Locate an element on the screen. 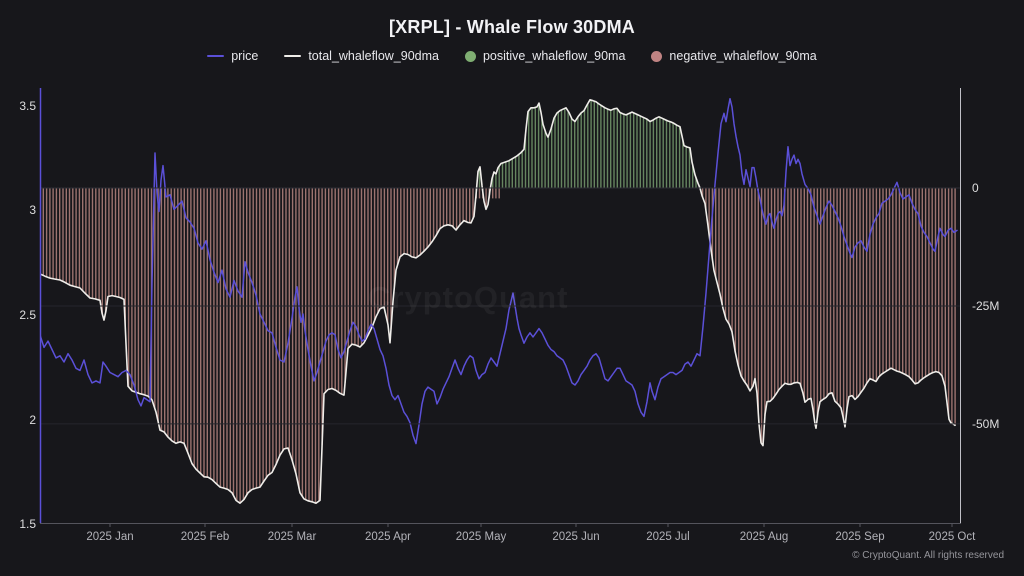  flow-axis-tick-neg50m: -50M is located at coordinates (986, 424).